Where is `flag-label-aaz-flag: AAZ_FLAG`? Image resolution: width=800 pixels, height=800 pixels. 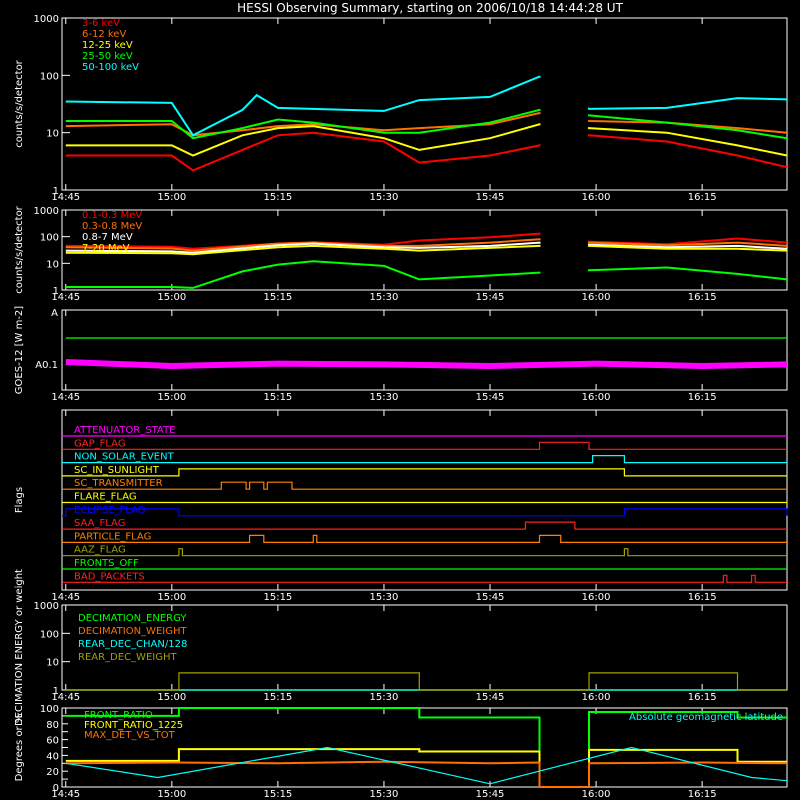
flag-label-aaz-flag: AAZ_FLAG is located at coordinates (100, 550).